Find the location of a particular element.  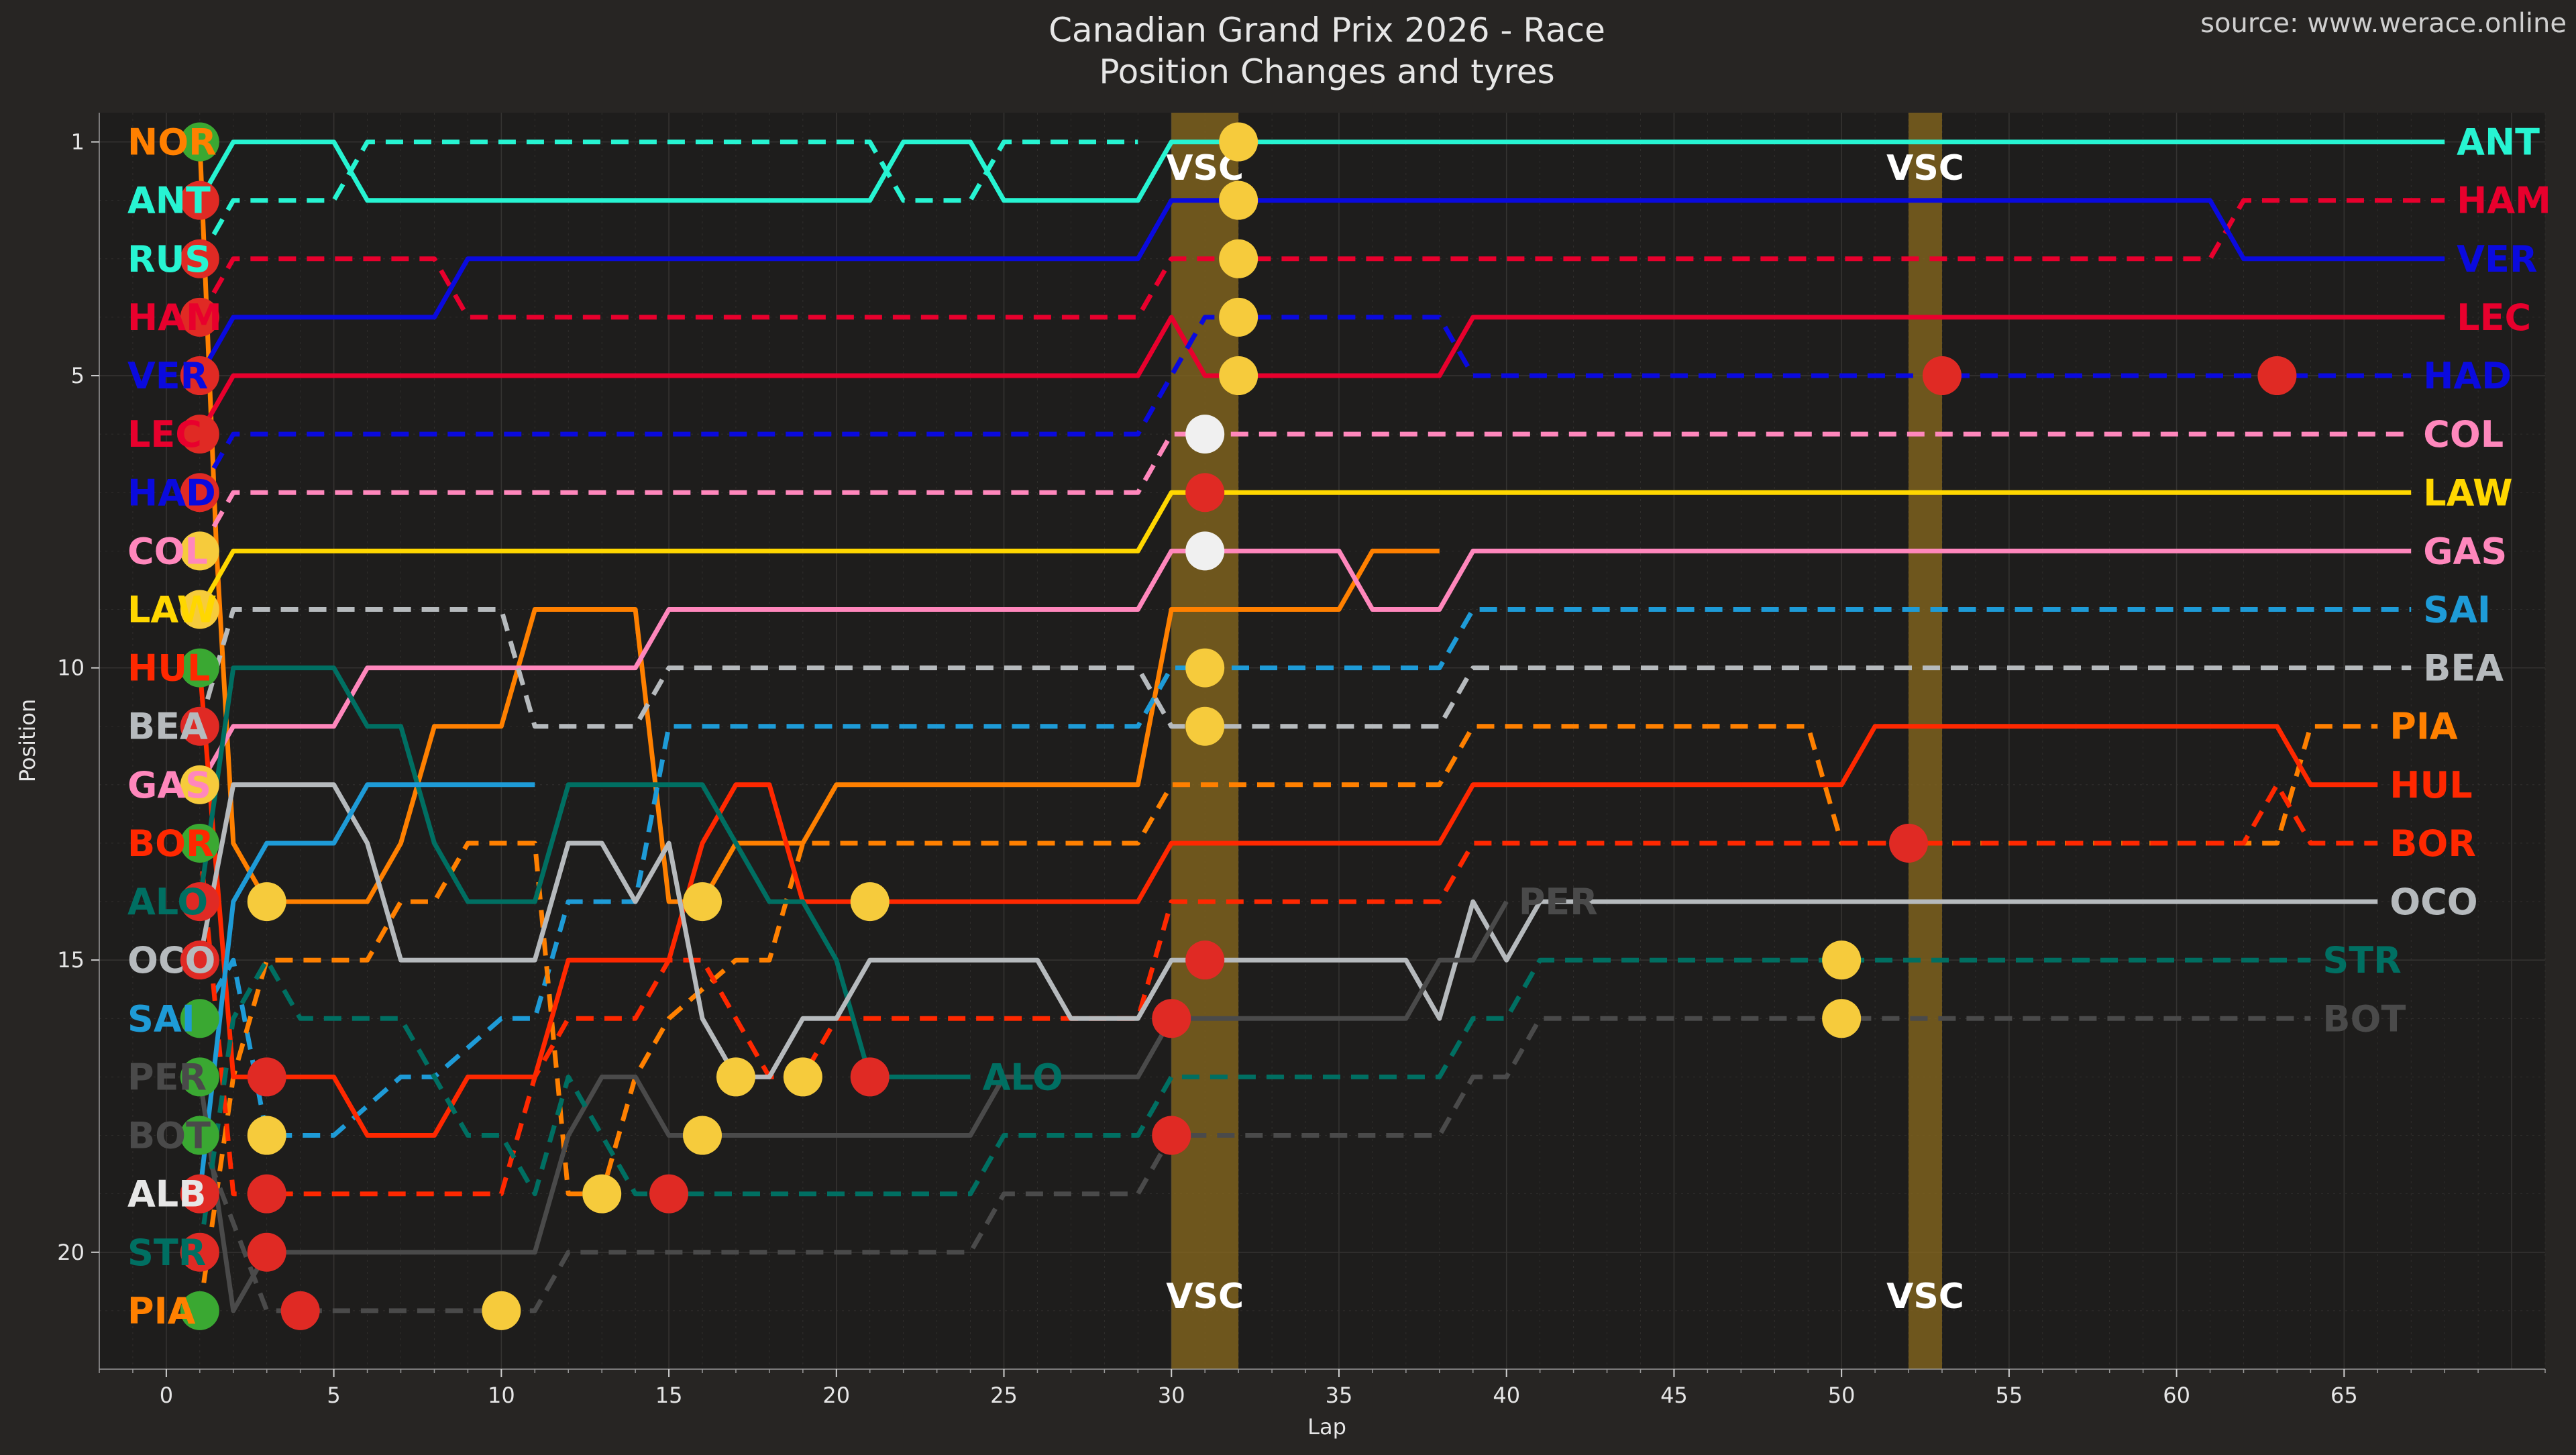

start-label-had: HAD is located at coordinates (171, 493).